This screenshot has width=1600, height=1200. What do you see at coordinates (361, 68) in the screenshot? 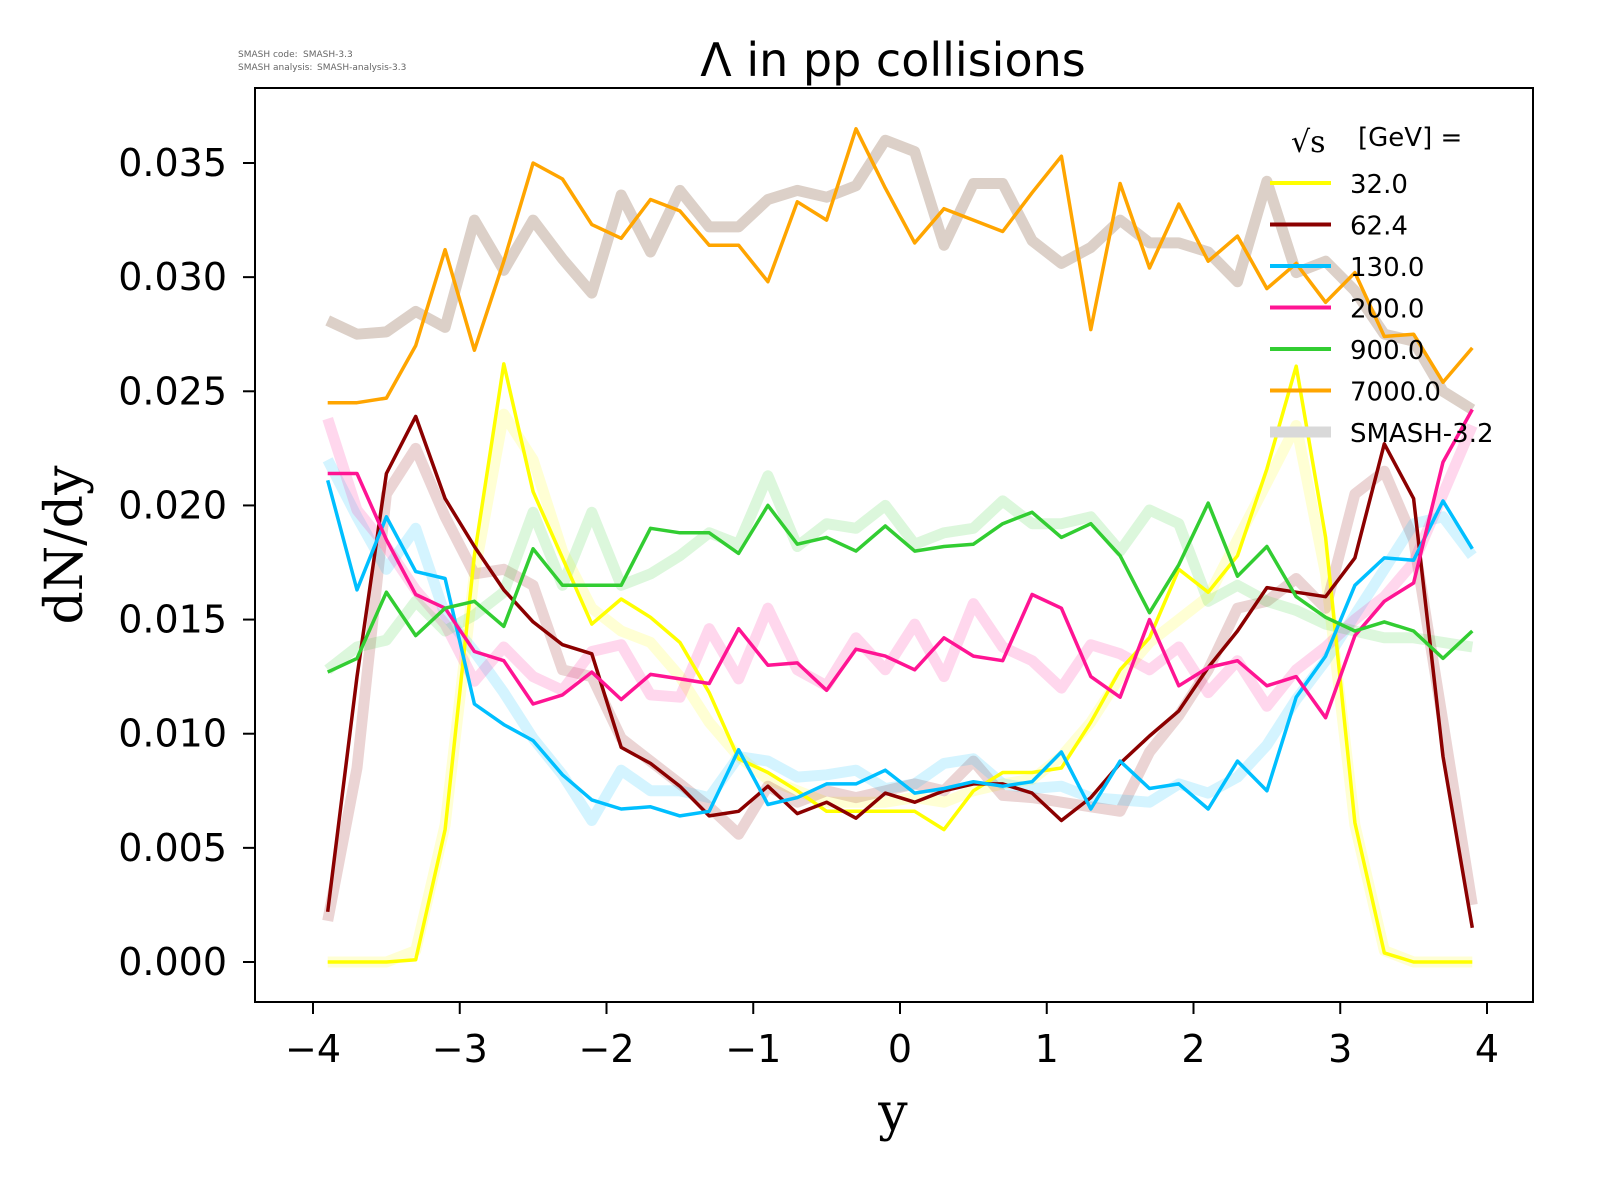
I see `analysis-value: SMASH-analysis-3.3` at bounding box center [361, 68].